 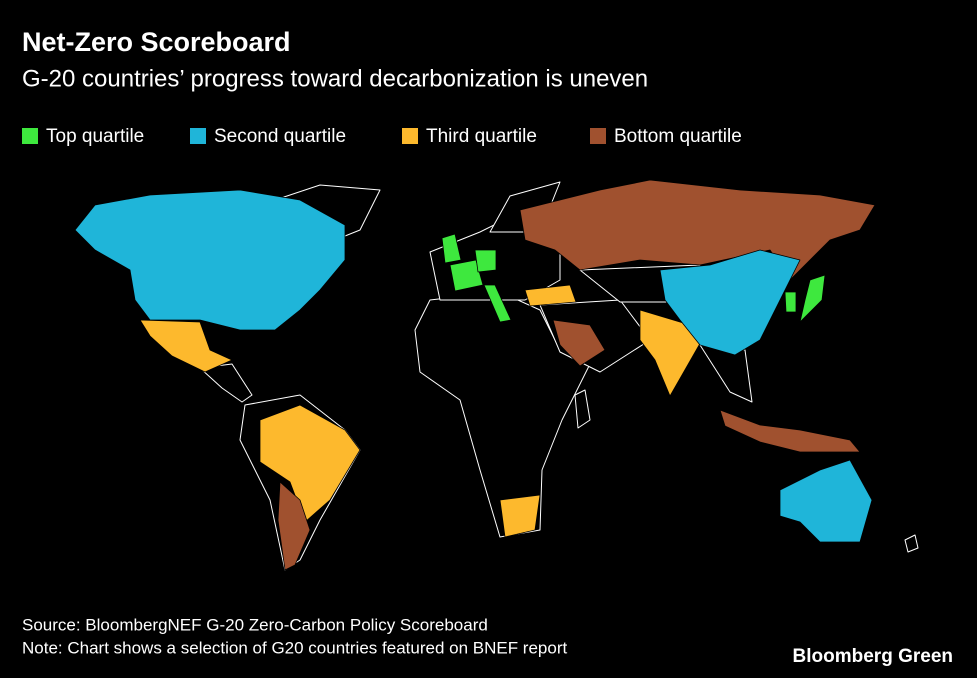 I want to click on legend-label: Bottom quartile, so click(x=678, y=136).